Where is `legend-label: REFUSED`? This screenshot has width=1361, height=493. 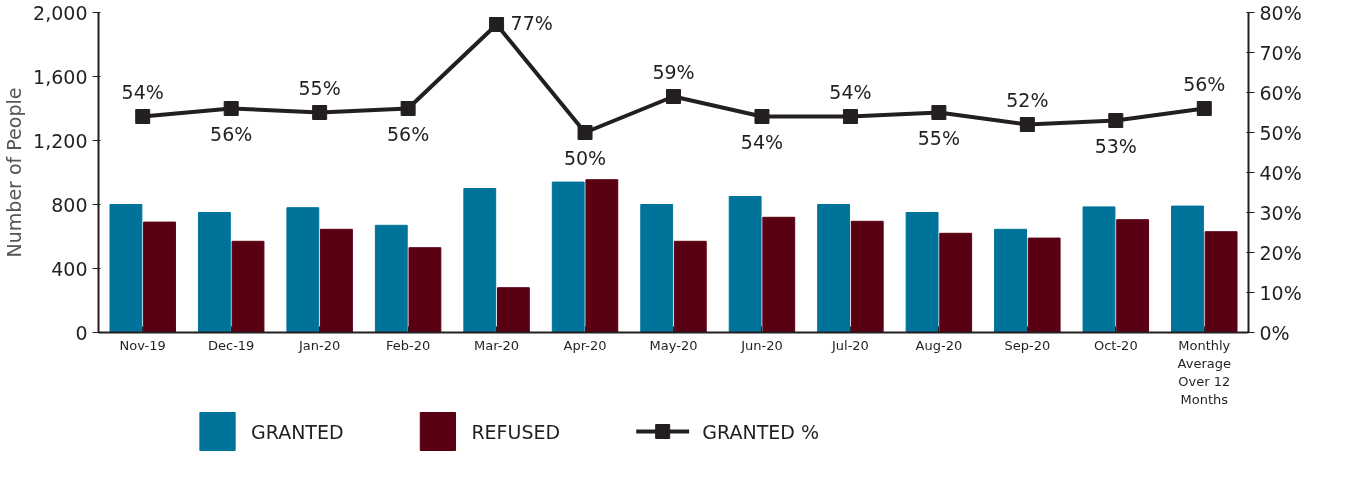
legend-label: REFUSED is located at coordinates (516, 431).